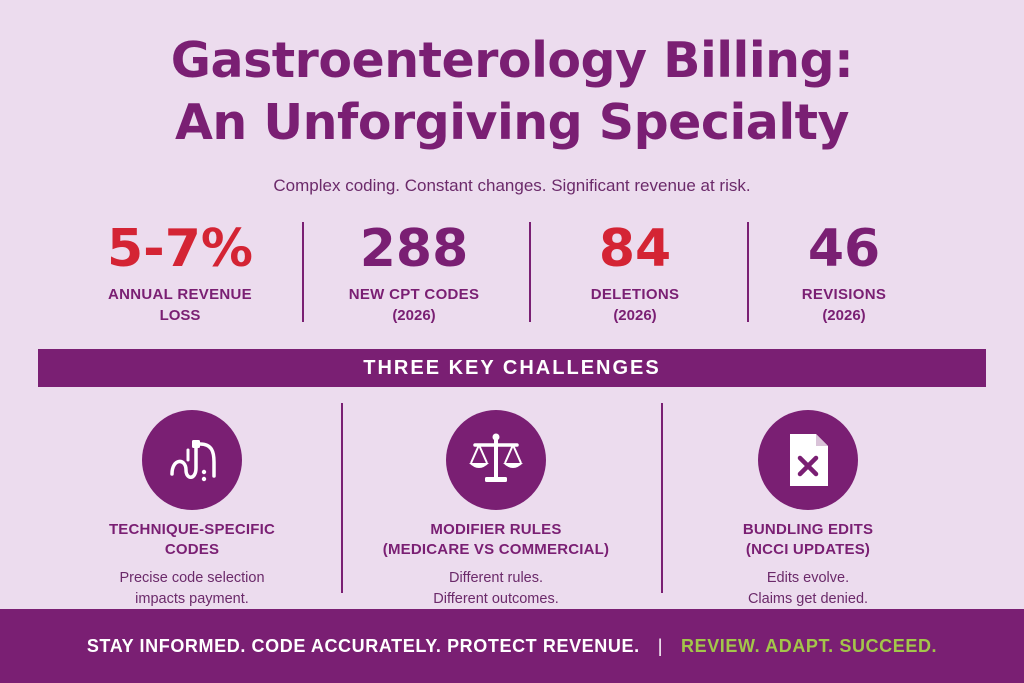  Describe the element at coordinates (512, 368) in the screenshot. I see `section-banner: THREE KEY CHALLENGES` at that location.